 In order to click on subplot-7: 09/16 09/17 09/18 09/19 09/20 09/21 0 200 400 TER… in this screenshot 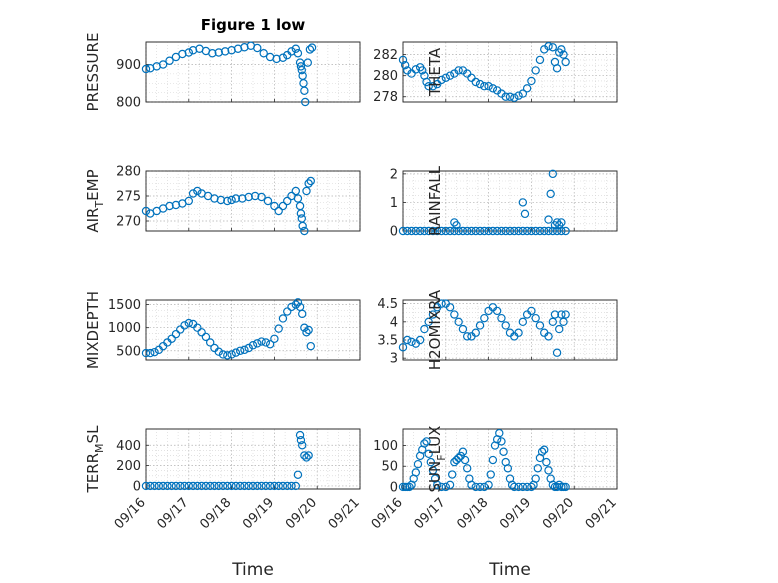, I will do `click(223, 502)`.